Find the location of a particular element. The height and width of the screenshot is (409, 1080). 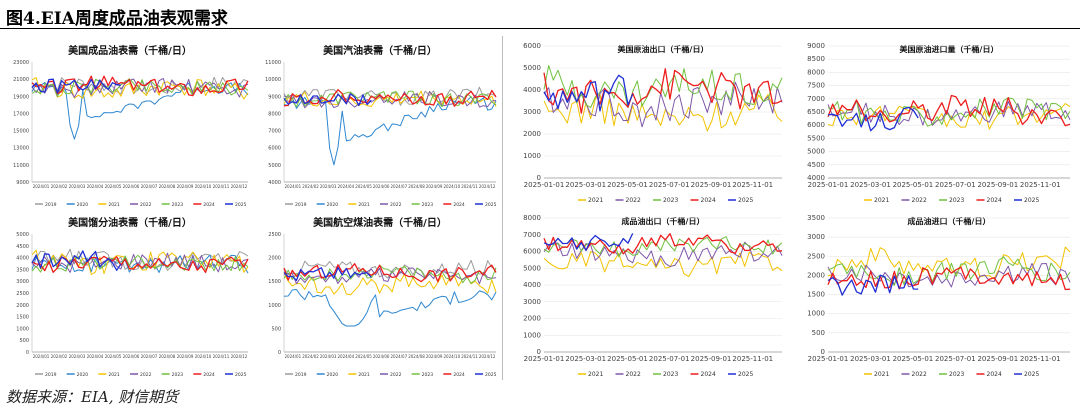

p2-xtick-label: 2024/08 is located at coordinates (416, 186).